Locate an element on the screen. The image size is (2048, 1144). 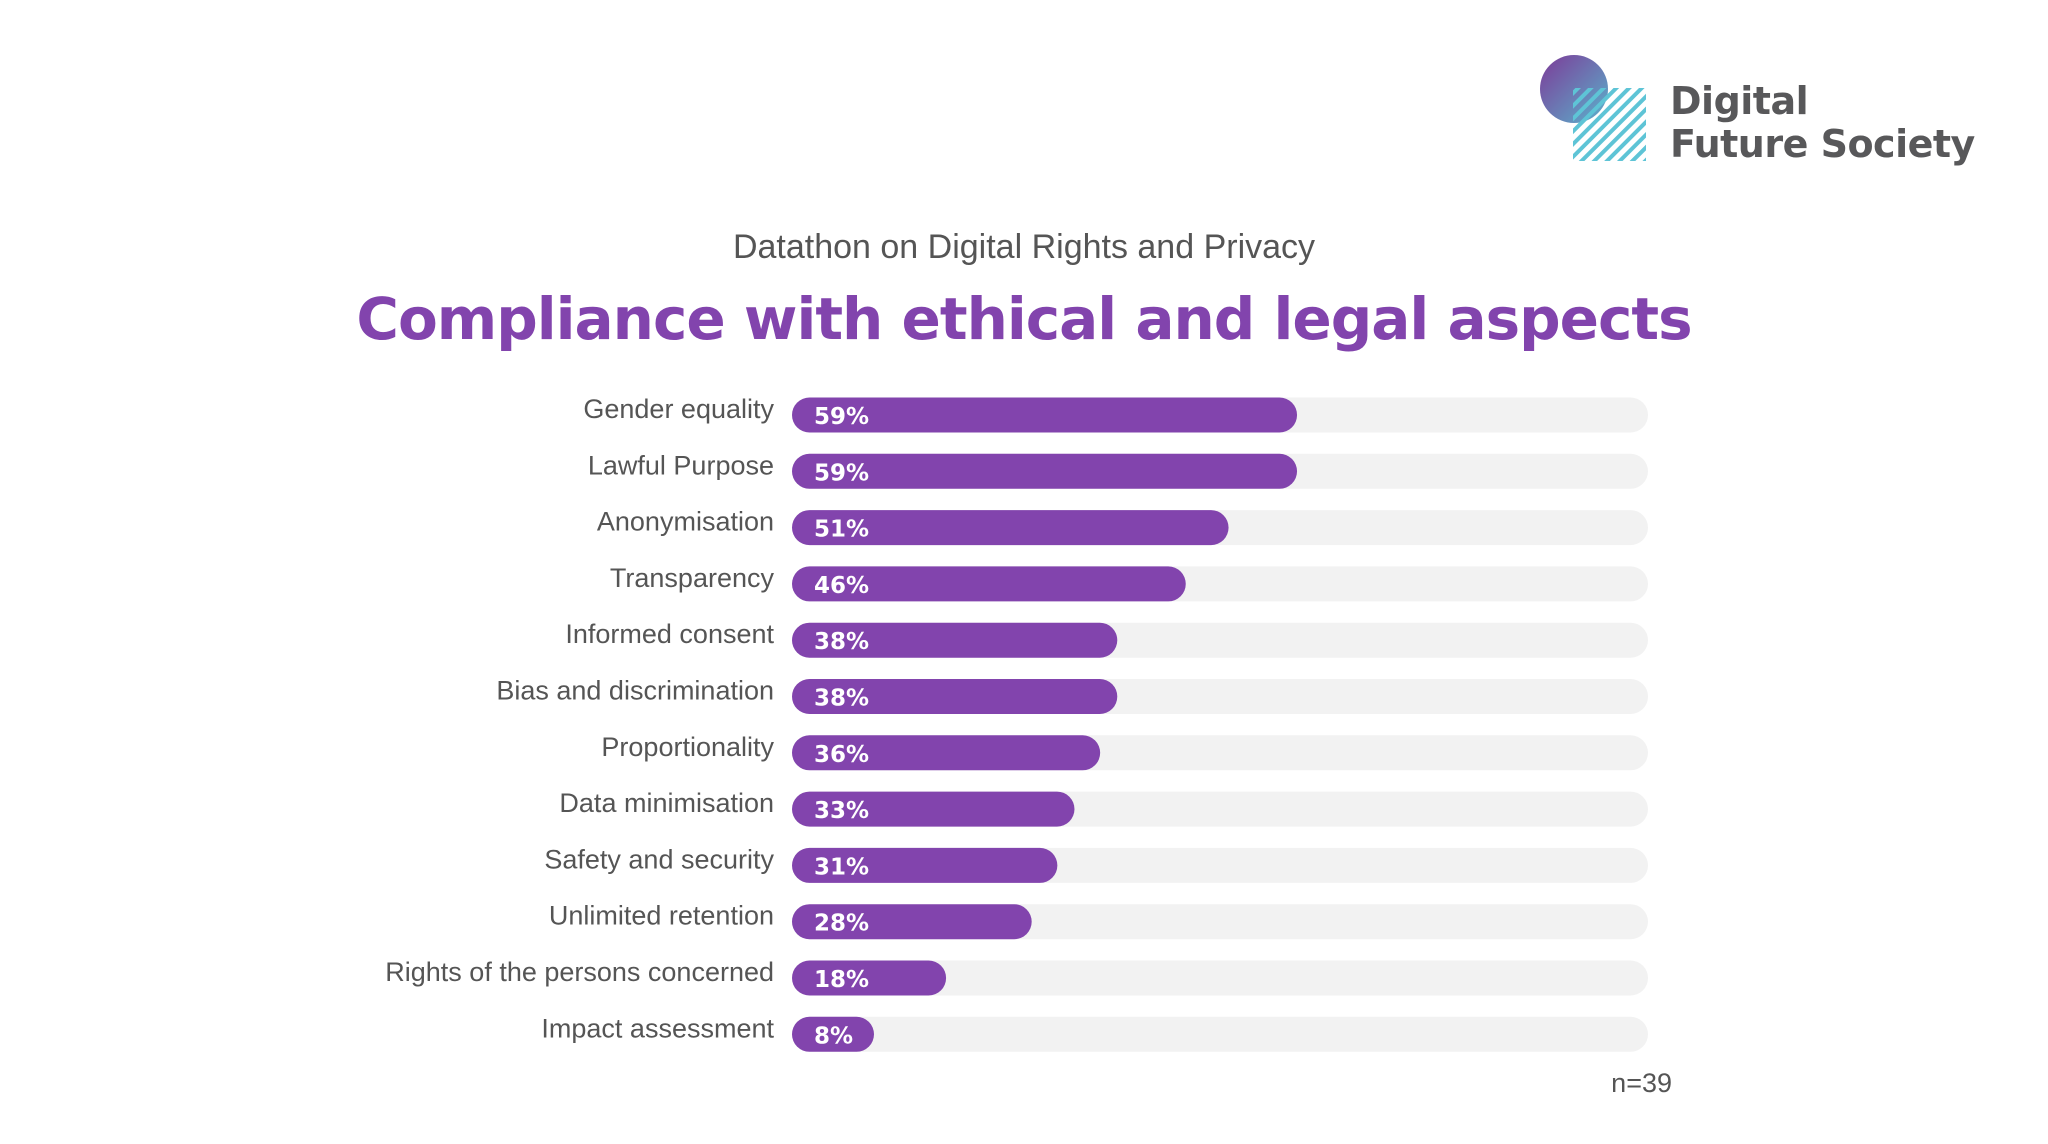
logo-line1: Digital is located at coordinates (1739, 101).